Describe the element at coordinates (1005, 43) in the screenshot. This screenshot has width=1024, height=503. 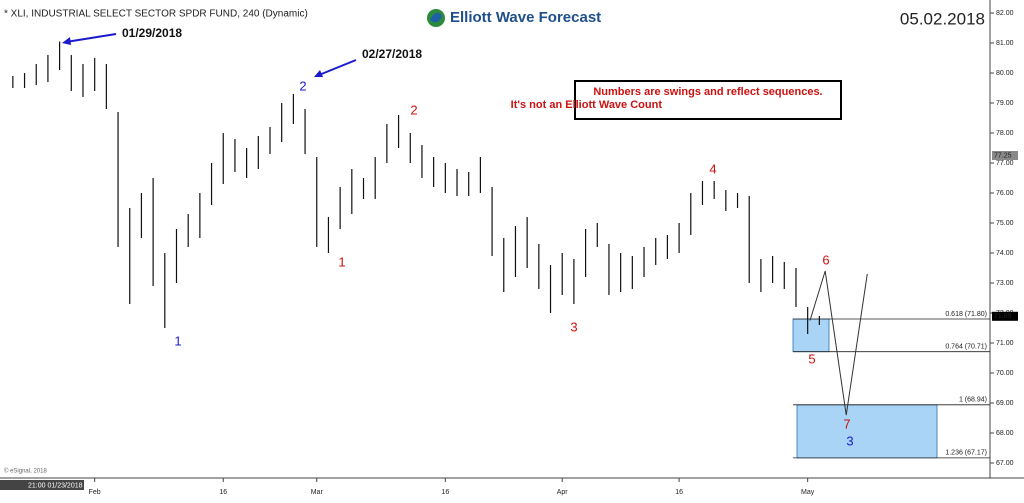
I see `y-tick-label: 81.00` at that location.